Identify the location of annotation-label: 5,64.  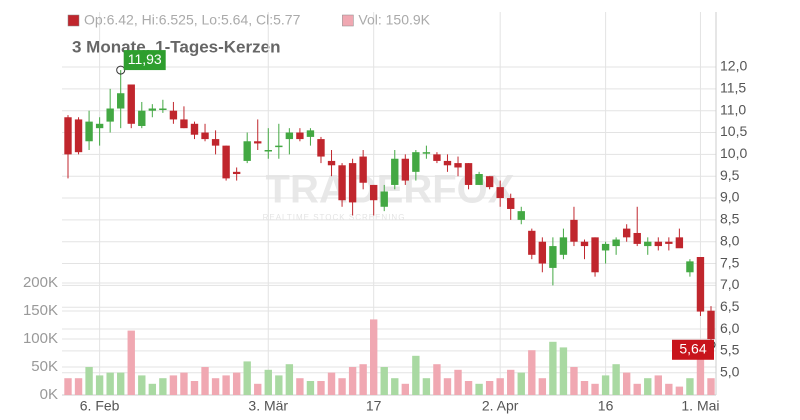
(692, 348).